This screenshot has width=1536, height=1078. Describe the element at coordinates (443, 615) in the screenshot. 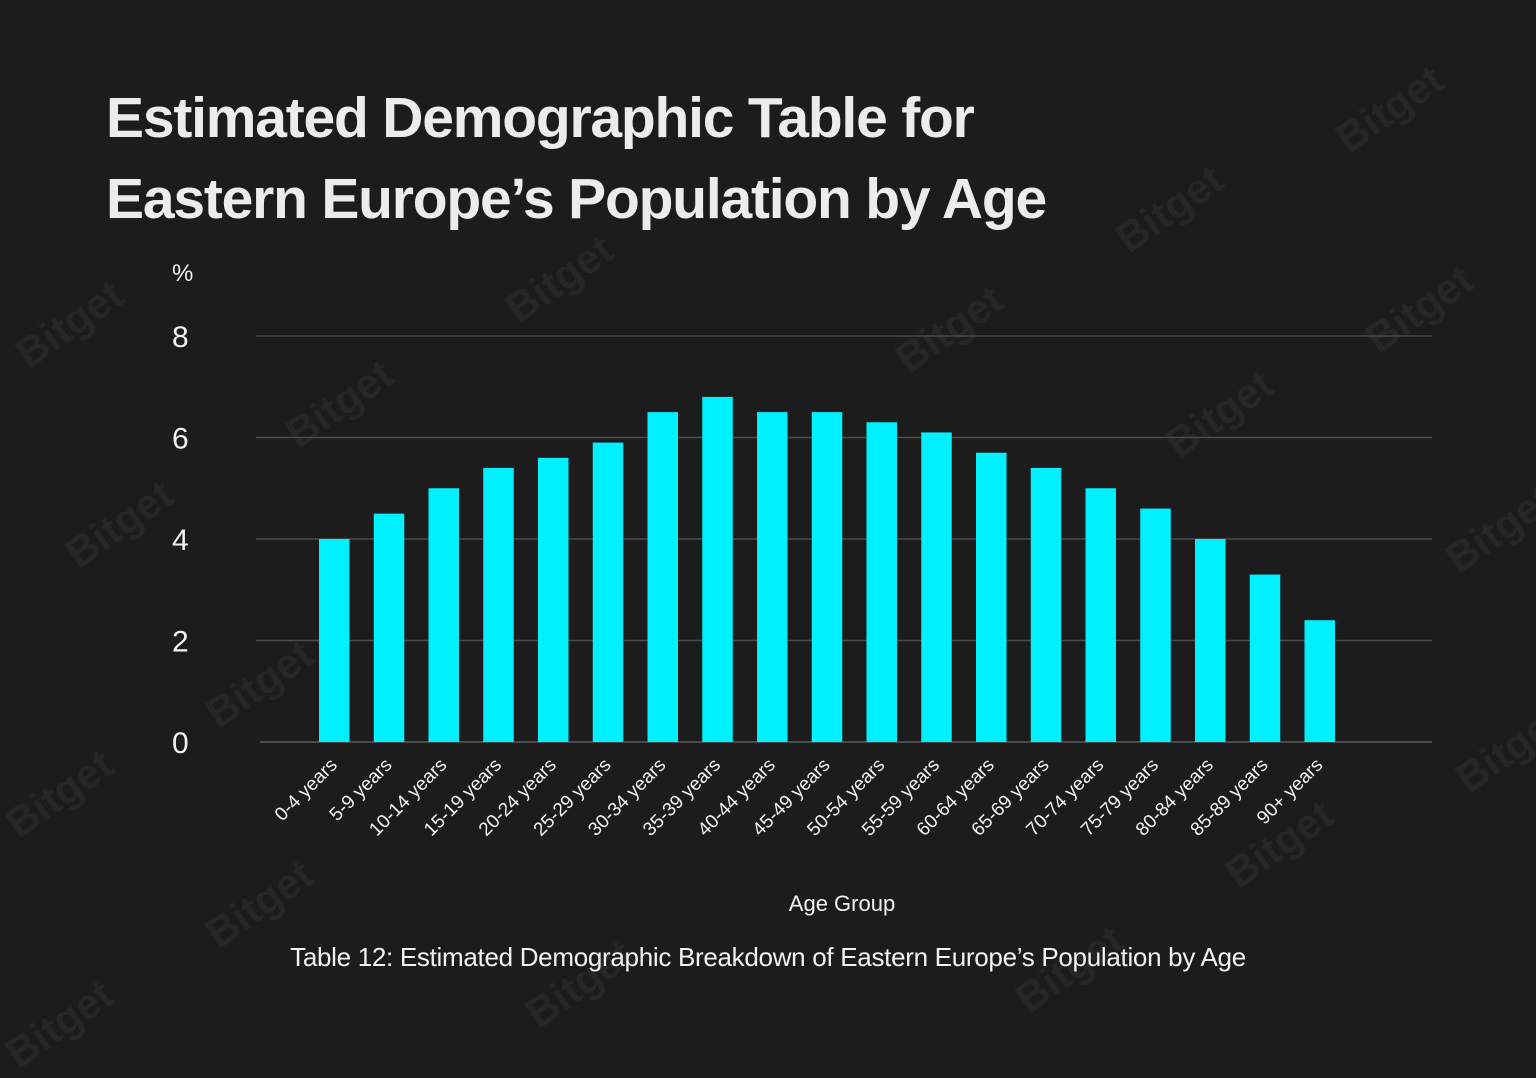

I see `bar-10-14-years` at that location.